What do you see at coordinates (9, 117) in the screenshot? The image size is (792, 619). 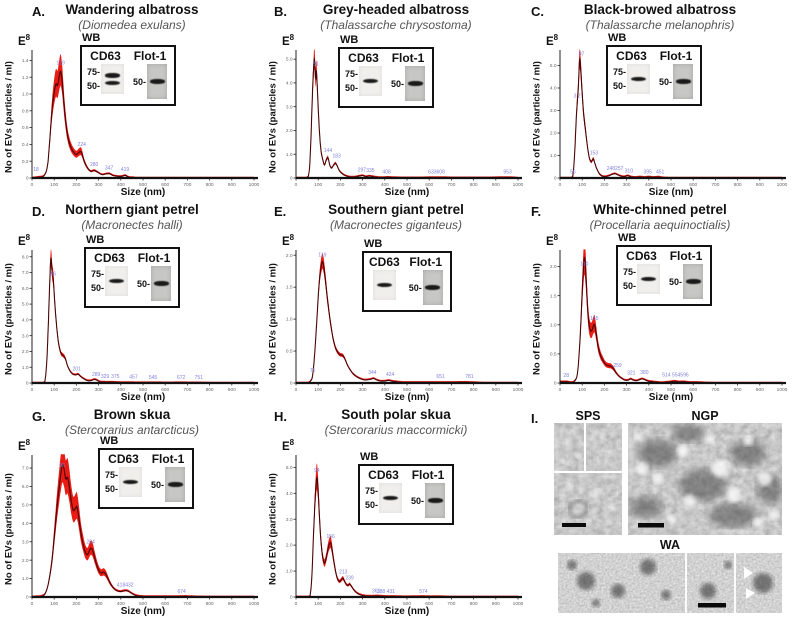 I see `y-axis-label: No of EVs (particles / ml)` at bounding box center [9, 117].